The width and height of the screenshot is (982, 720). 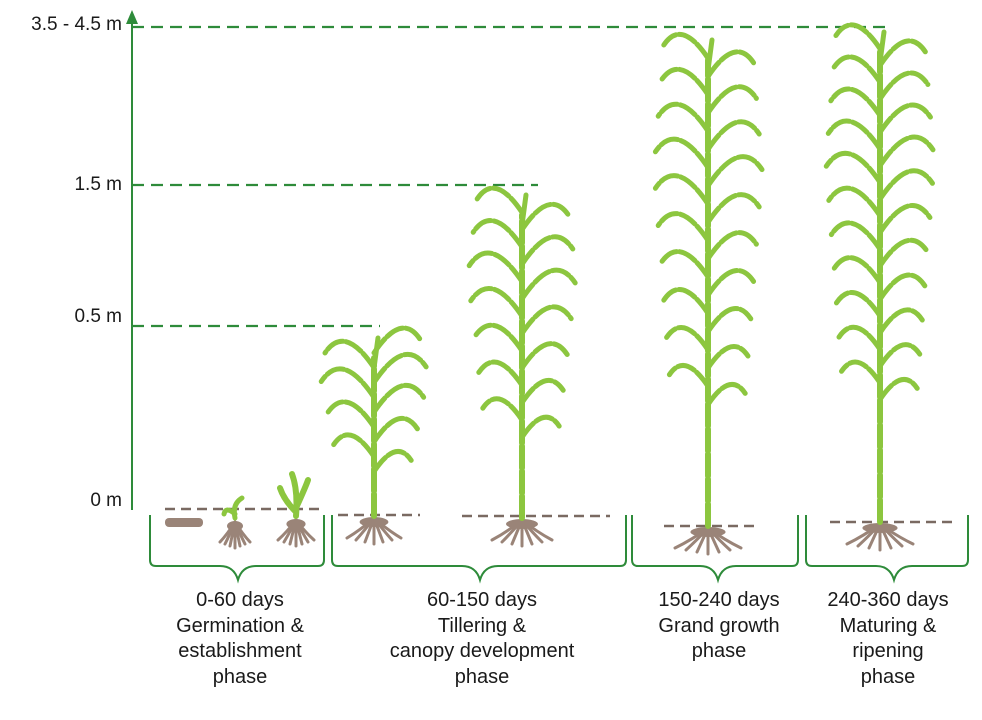 What do you see at coordinates (888, 639) in the screenshot?
I see `stage-maturing: 240-360 days Maturing & ripening phase` at bounding box center [888, 639].